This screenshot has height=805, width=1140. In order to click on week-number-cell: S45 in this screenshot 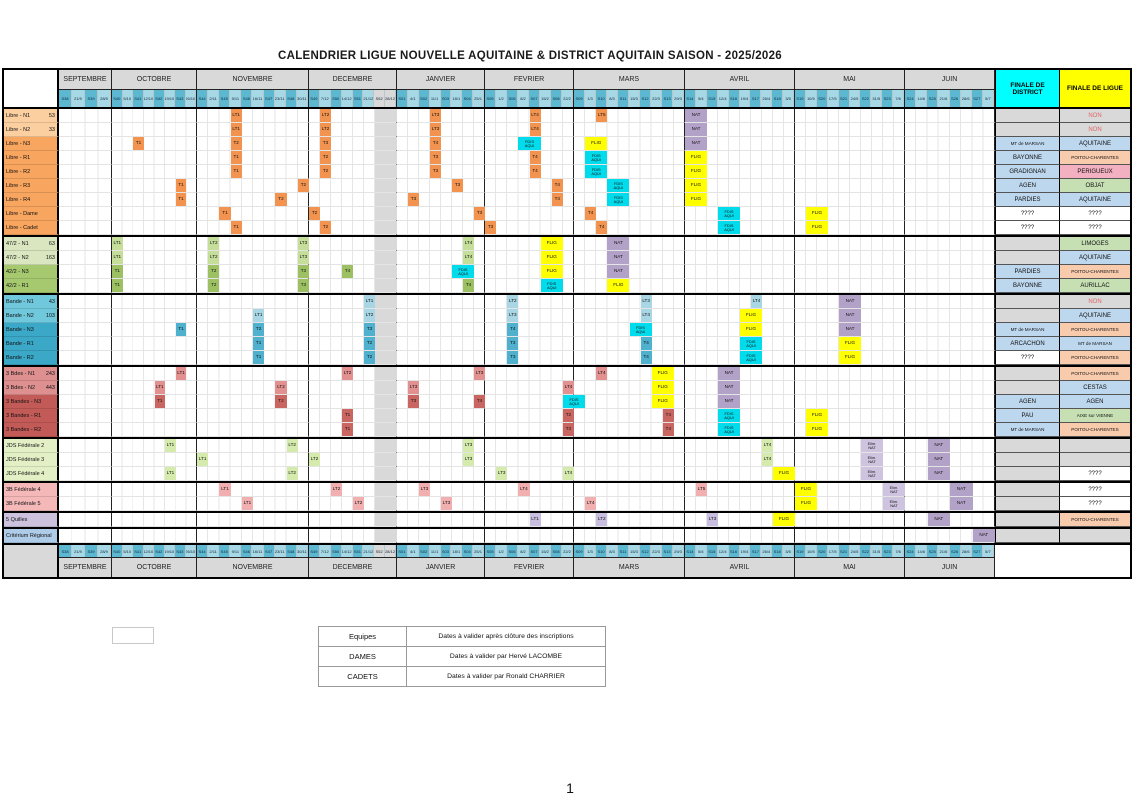, I will do `click(225, 551)`.